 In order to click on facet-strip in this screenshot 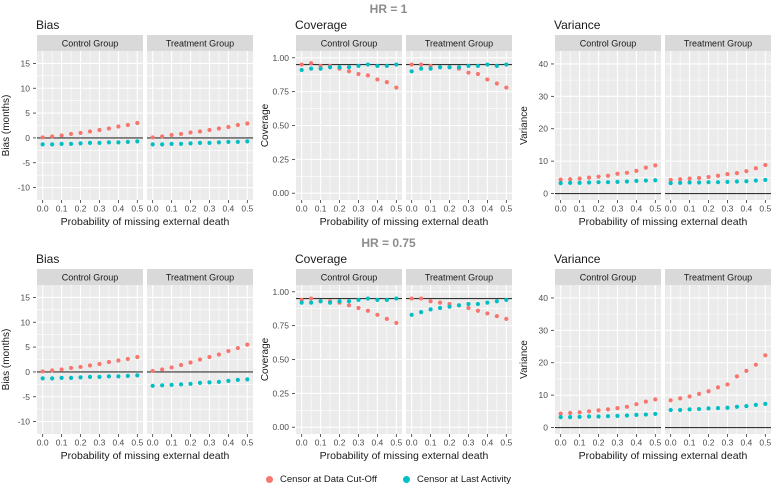, I will do `click(200, 277)`.